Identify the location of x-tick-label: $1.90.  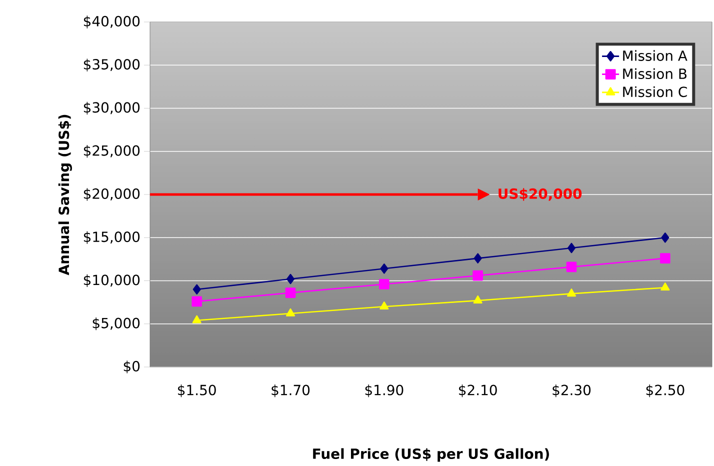
(384, 391).